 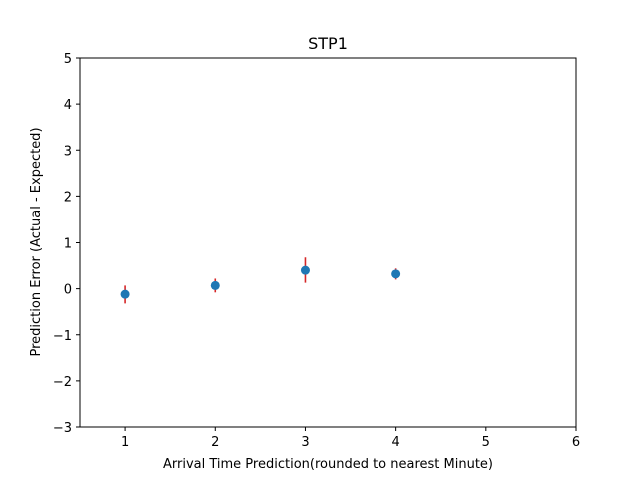 What do you see at coordinates (68, 244) in the screenshot?
I see `y-tick-label: 1` at bounding box center [68, 244].